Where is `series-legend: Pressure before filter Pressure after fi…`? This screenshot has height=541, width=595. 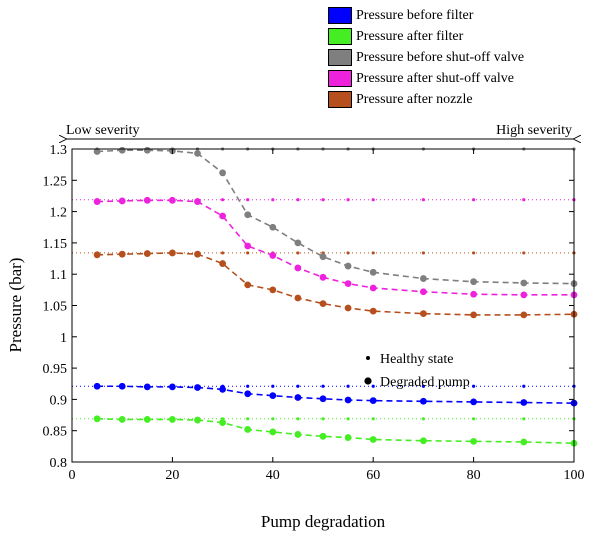
series-legend: Pressure before filter Pressure after fi… is located at coordinates (426, 57).